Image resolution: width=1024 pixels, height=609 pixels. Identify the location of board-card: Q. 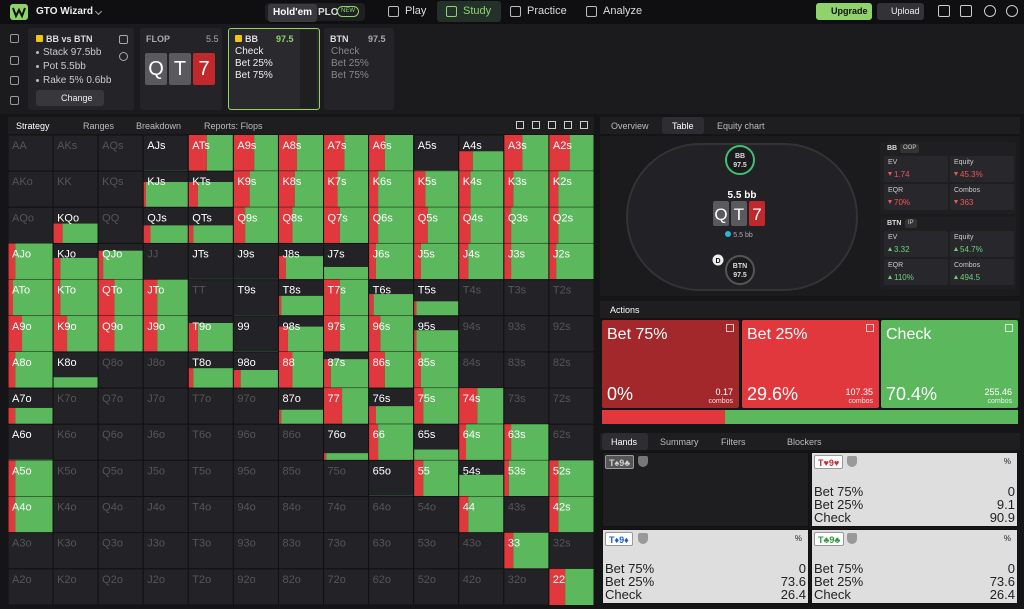
(156, 69).